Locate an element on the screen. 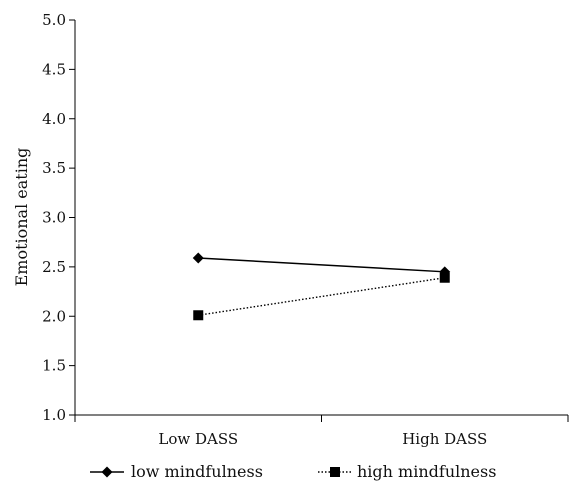  legend-diamond-marker is located at coordinates (107, 472).